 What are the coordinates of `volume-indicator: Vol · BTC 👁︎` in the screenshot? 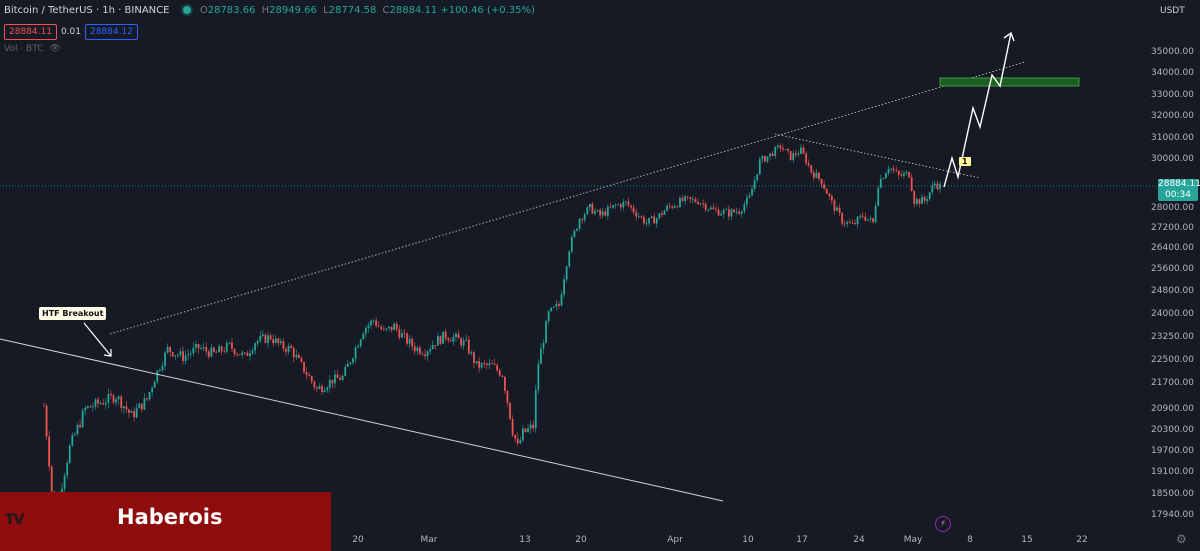 It's located at (32, 49).